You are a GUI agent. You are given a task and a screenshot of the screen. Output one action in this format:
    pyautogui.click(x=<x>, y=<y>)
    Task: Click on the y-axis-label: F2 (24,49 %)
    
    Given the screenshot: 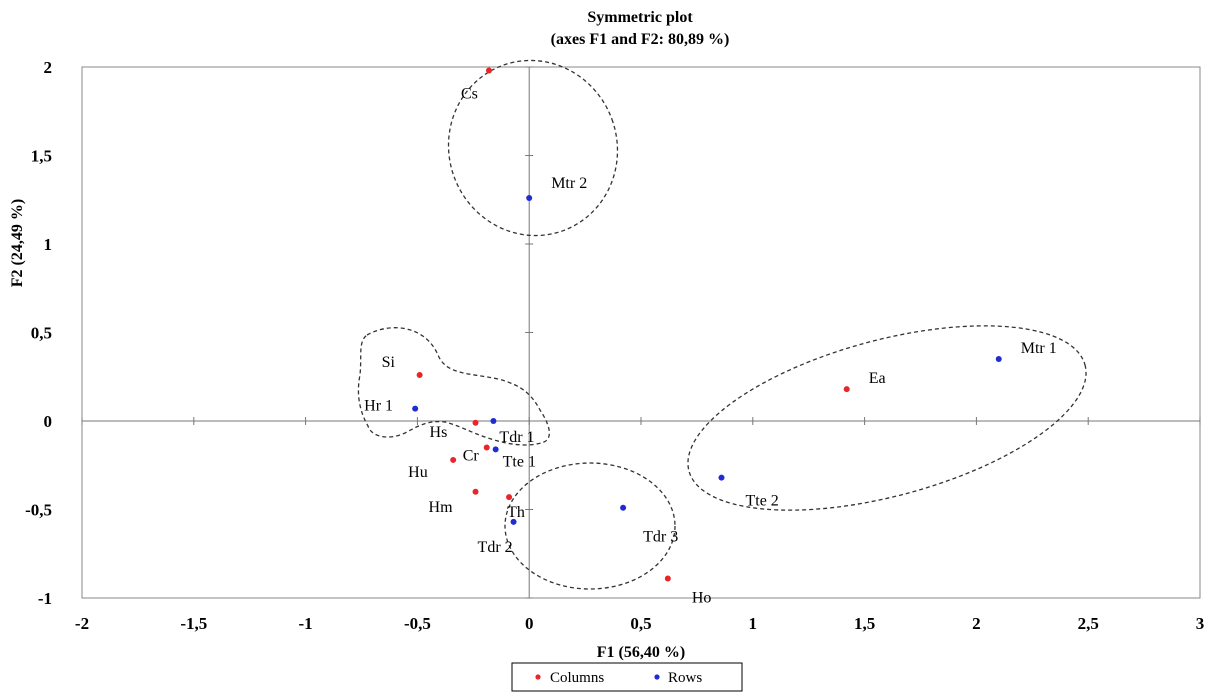 What is the action you would take?
    pyautogui.click(x=17, y=243)
    